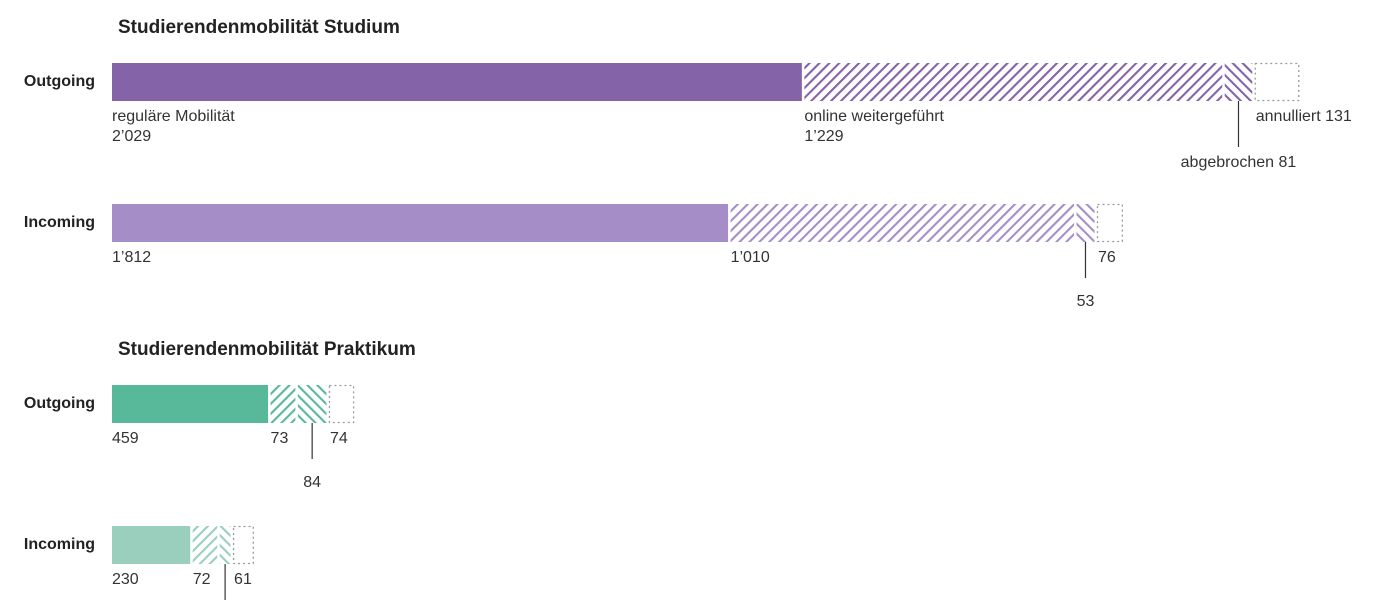 This screenshot has width=1379, height=616. I want to click on chart-title-studium: Studierendenmobilität Studium, so click(259, 27).